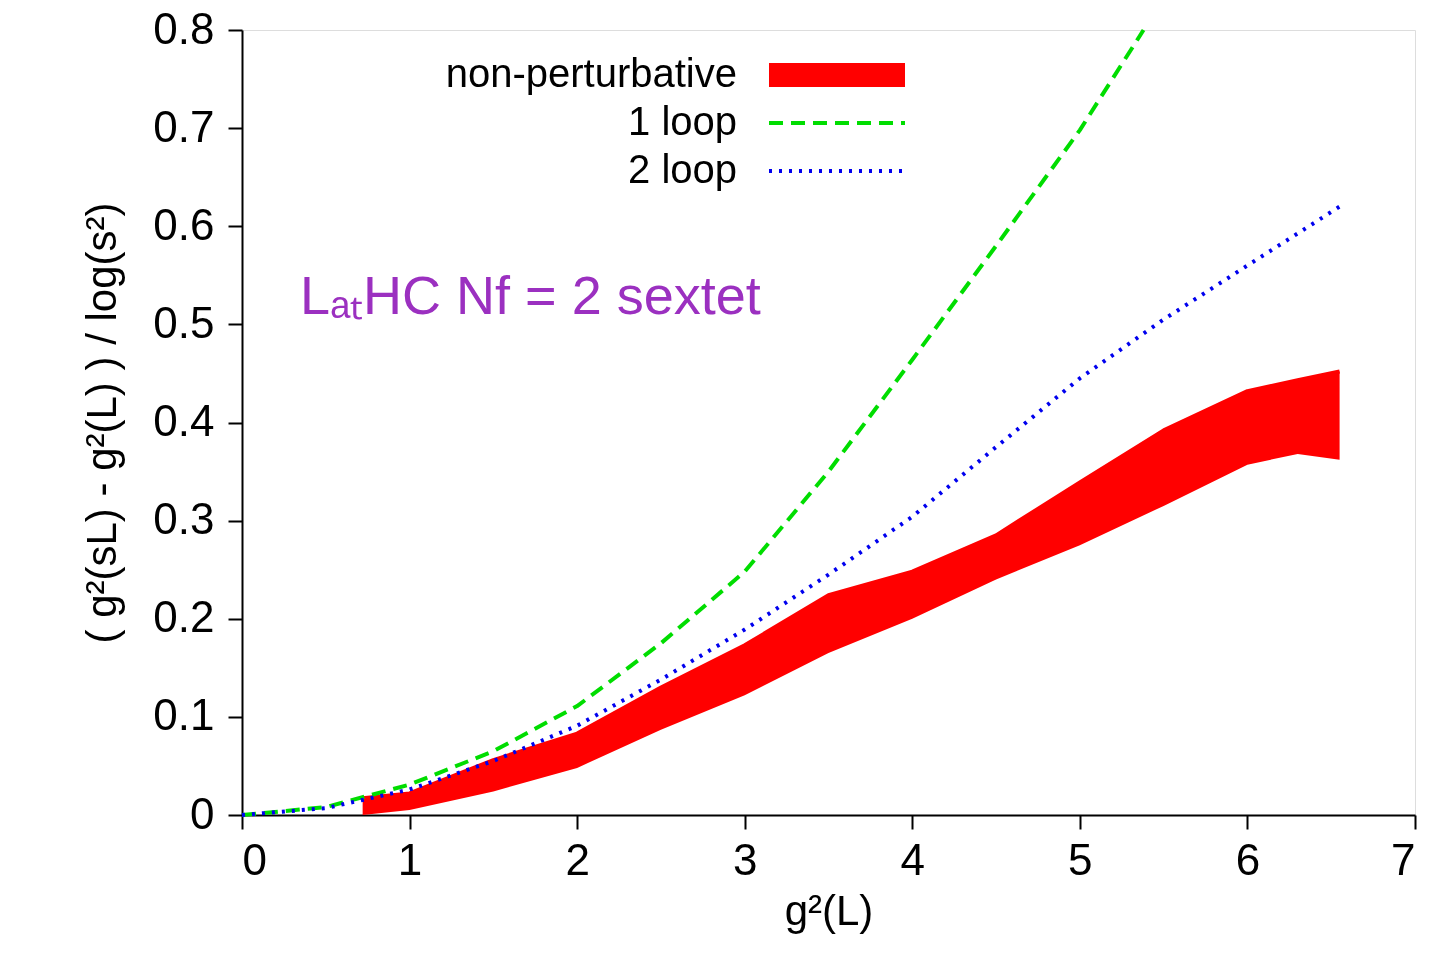  Describe the element at coordinates (184, 126) in the screenshot. I see `y-tick-label: 0.7` at that location.